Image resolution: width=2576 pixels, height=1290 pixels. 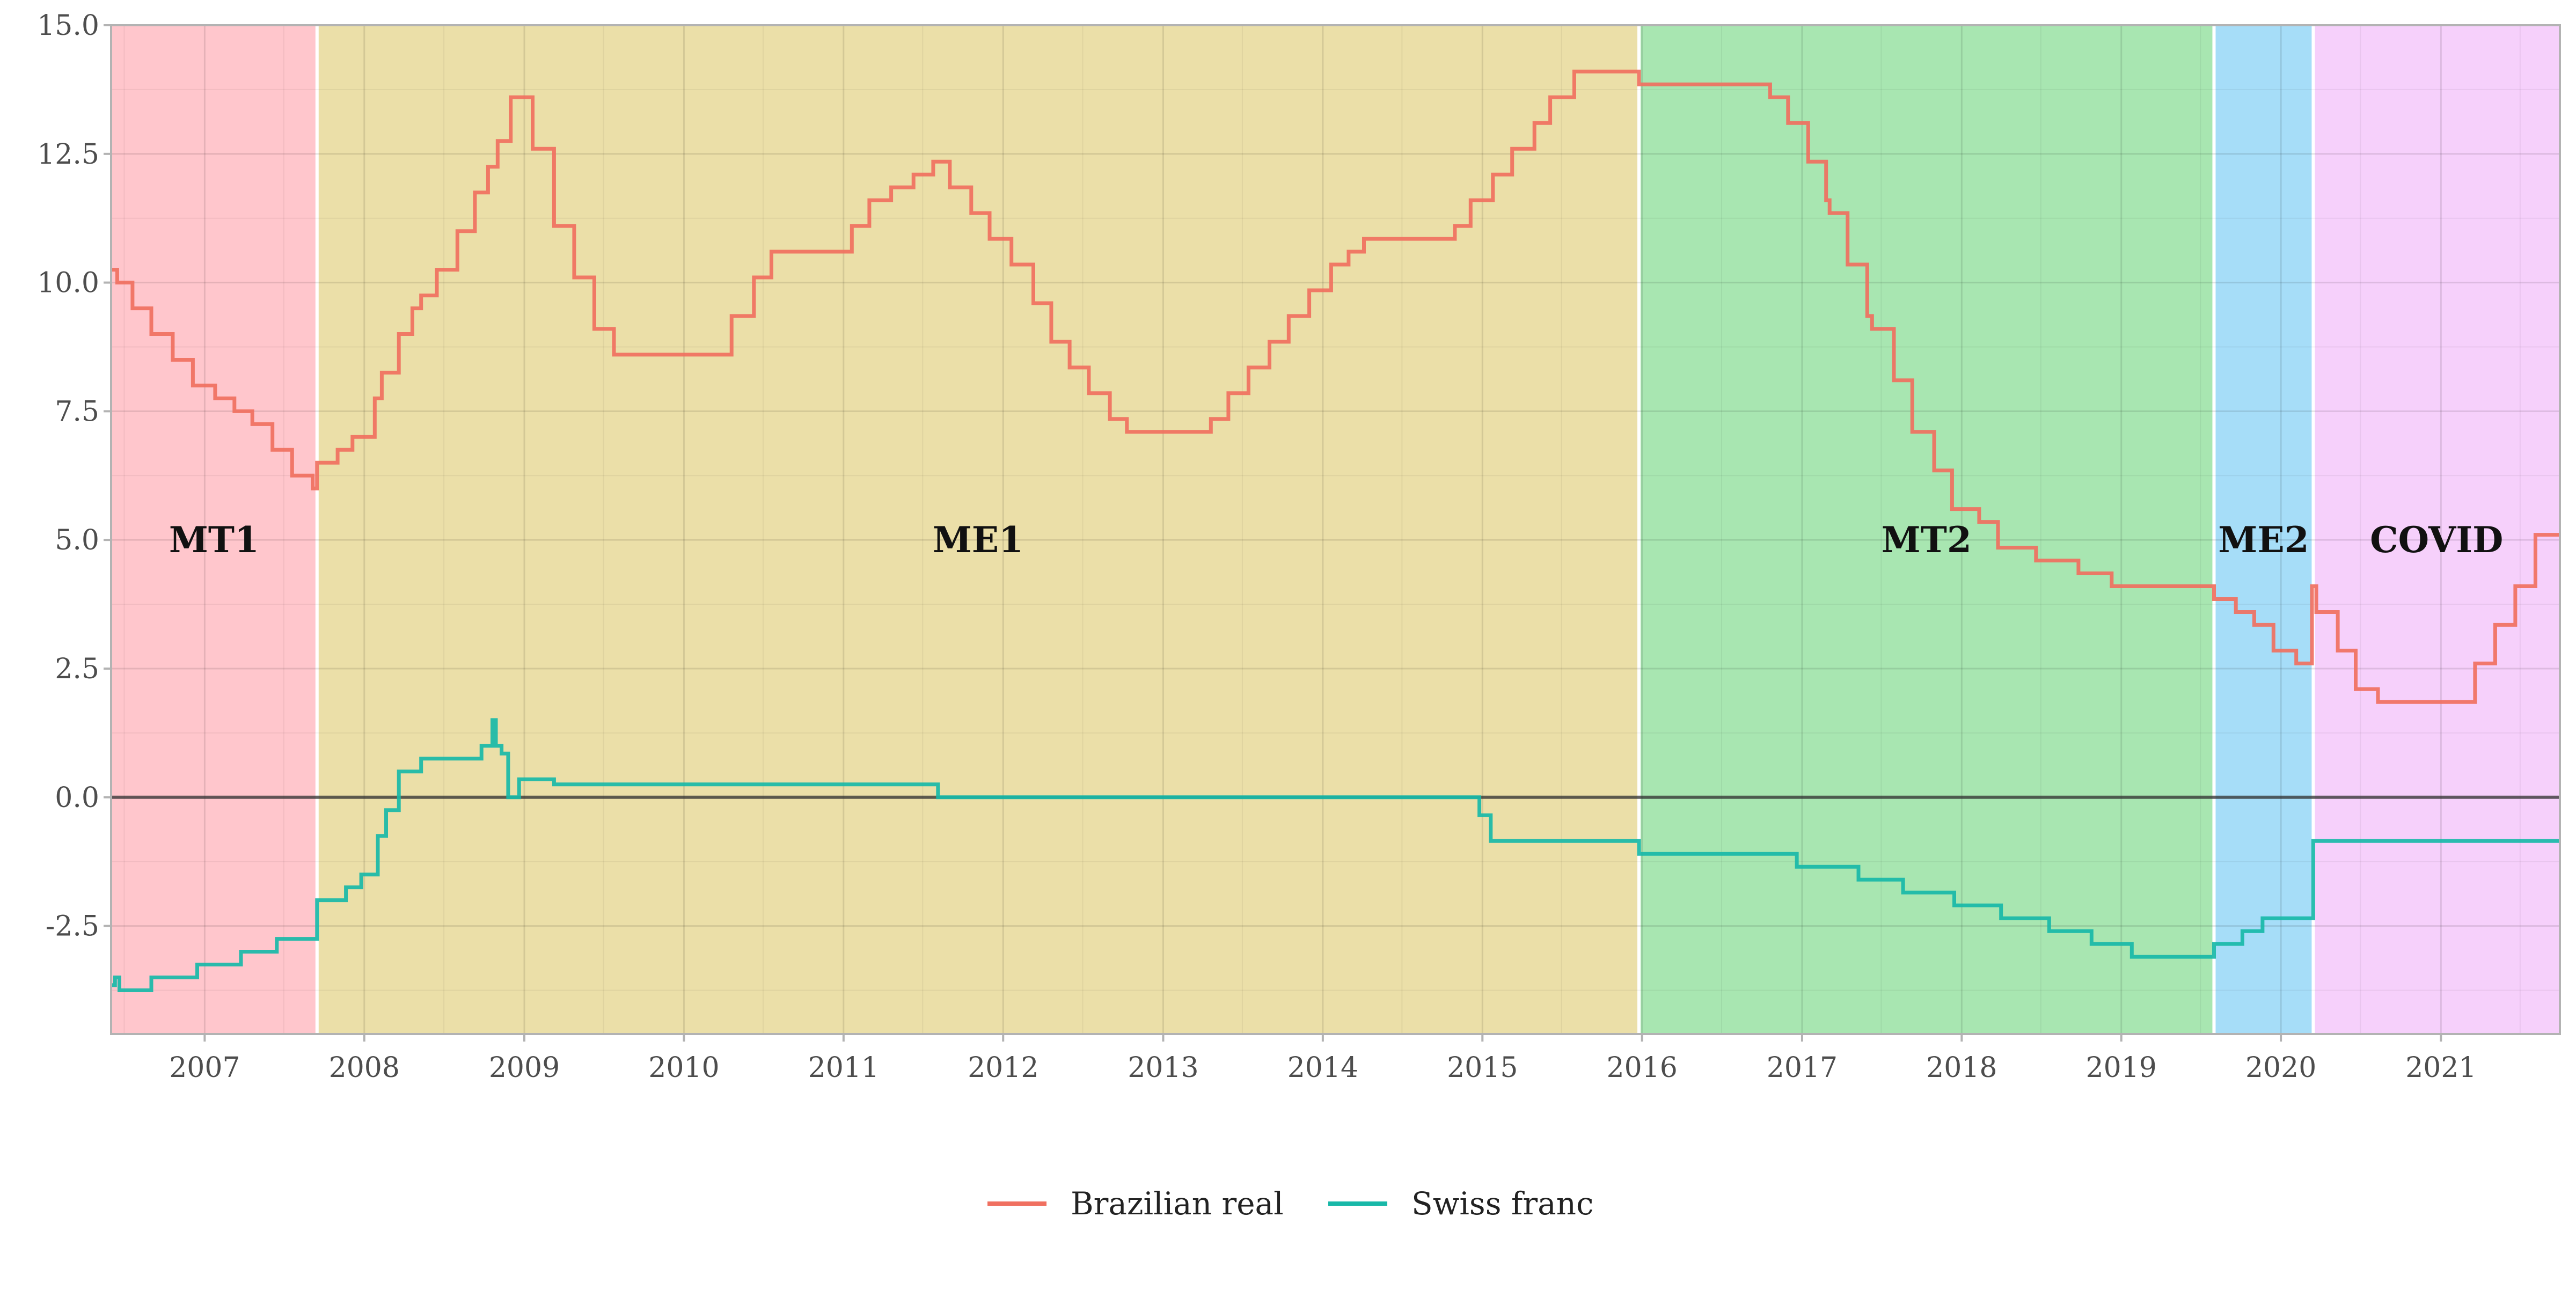 I want to click on y-tick-label: 5.0, so click(x=77, y=540).